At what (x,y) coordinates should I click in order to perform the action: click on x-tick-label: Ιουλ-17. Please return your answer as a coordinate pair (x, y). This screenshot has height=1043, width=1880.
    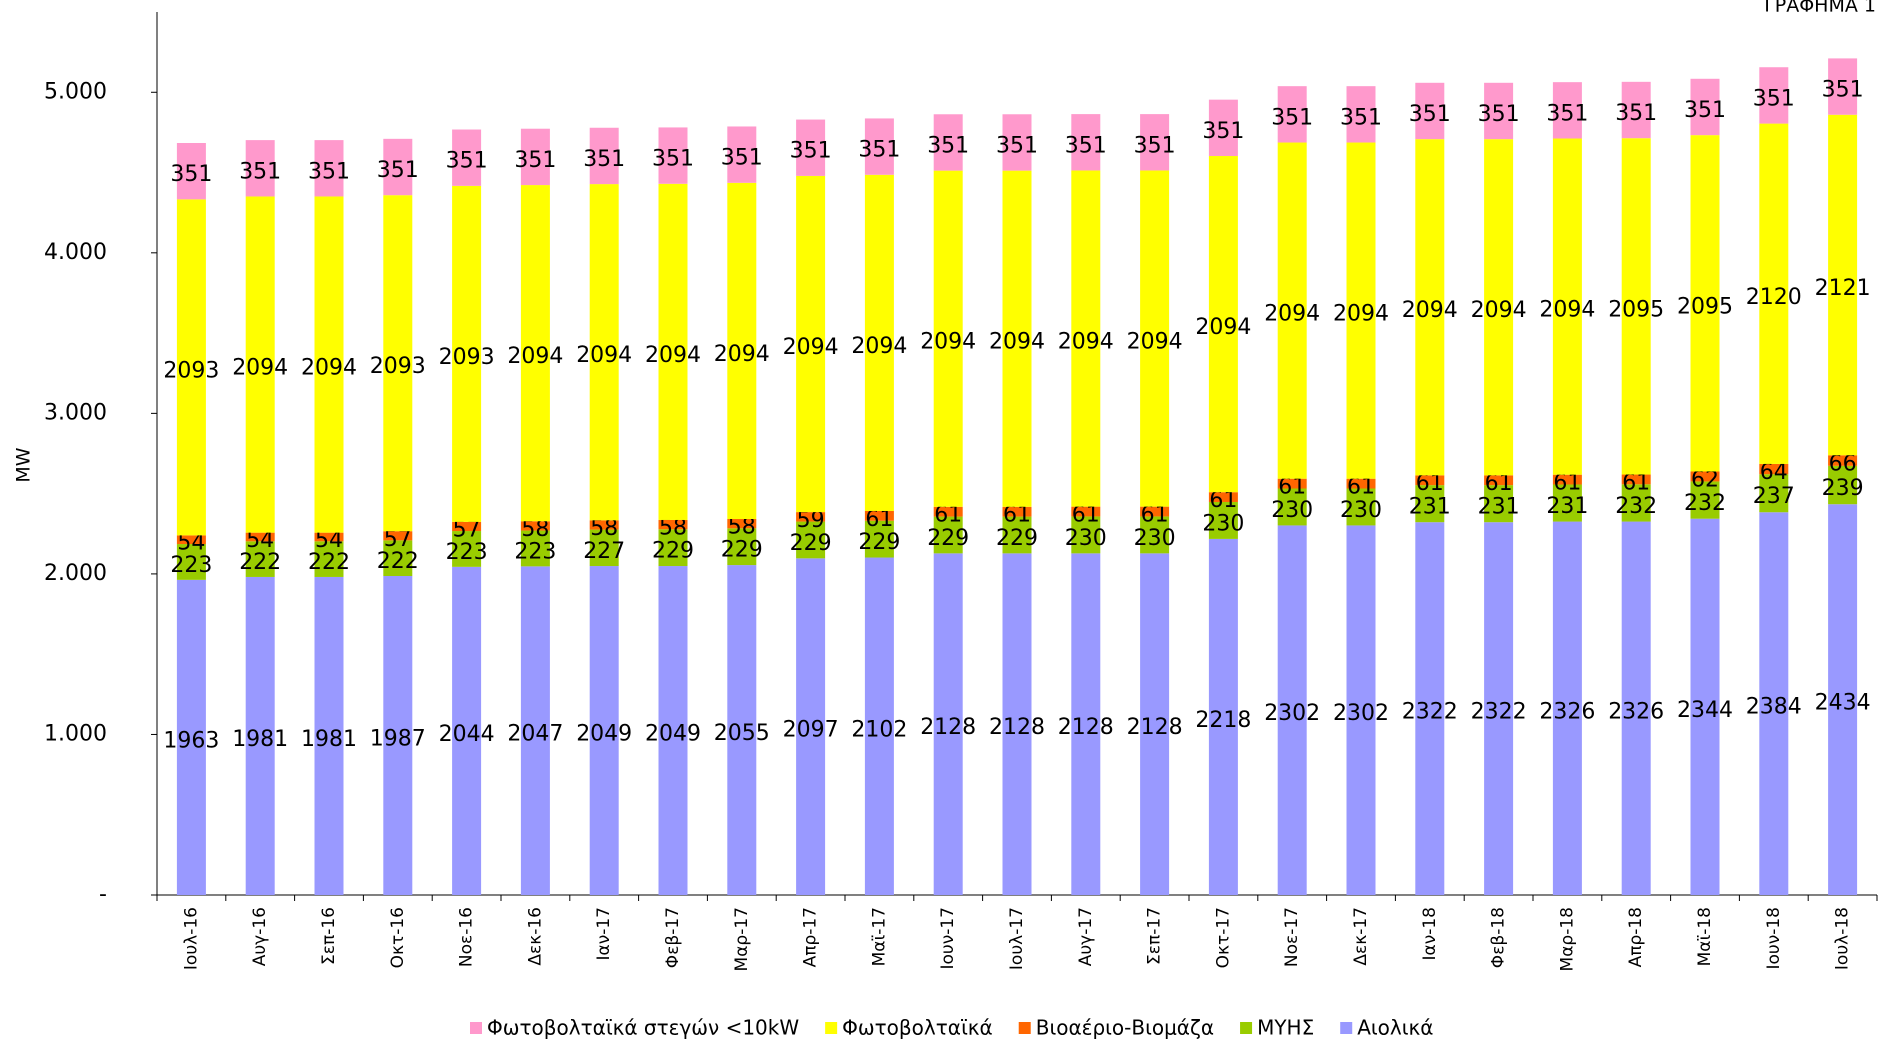
    Looking at the image, I should click on (1017, 938).